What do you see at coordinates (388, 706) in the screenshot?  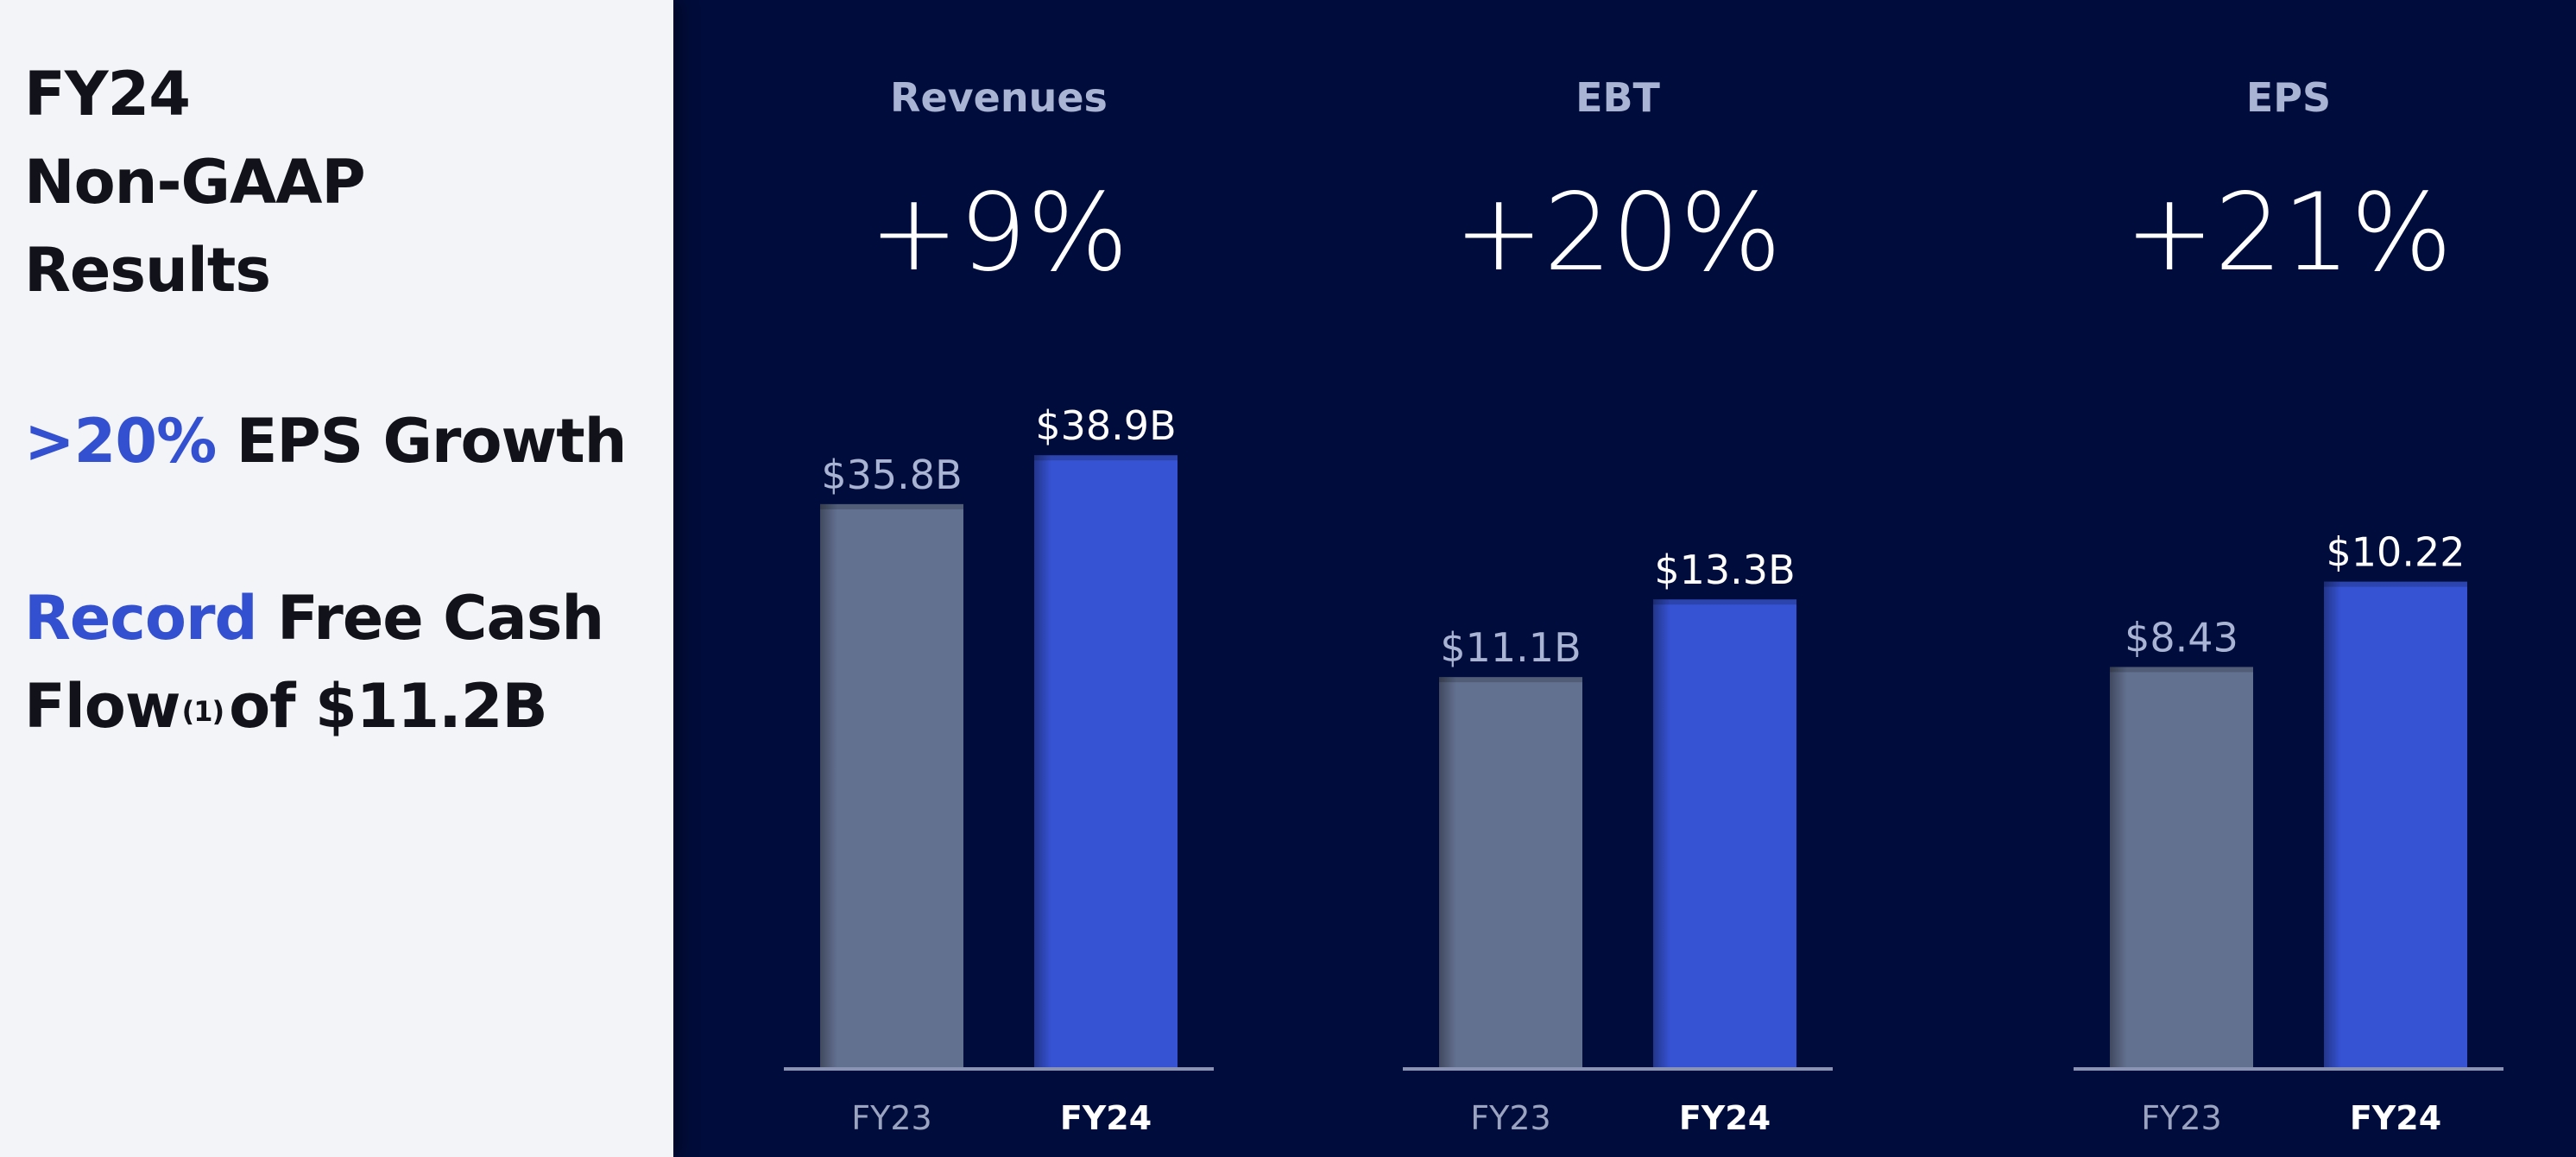 I see `fcf-amount: of $11.2B` at bounding box center [388, 706].